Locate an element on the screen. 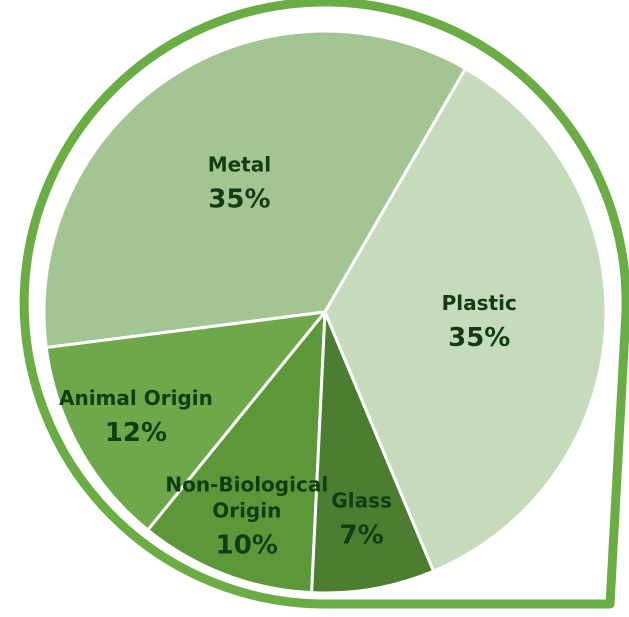 Image resolution: width=629 pixels, height=617 pixels. slice-label: Glass is located at coordinates (361, 501).